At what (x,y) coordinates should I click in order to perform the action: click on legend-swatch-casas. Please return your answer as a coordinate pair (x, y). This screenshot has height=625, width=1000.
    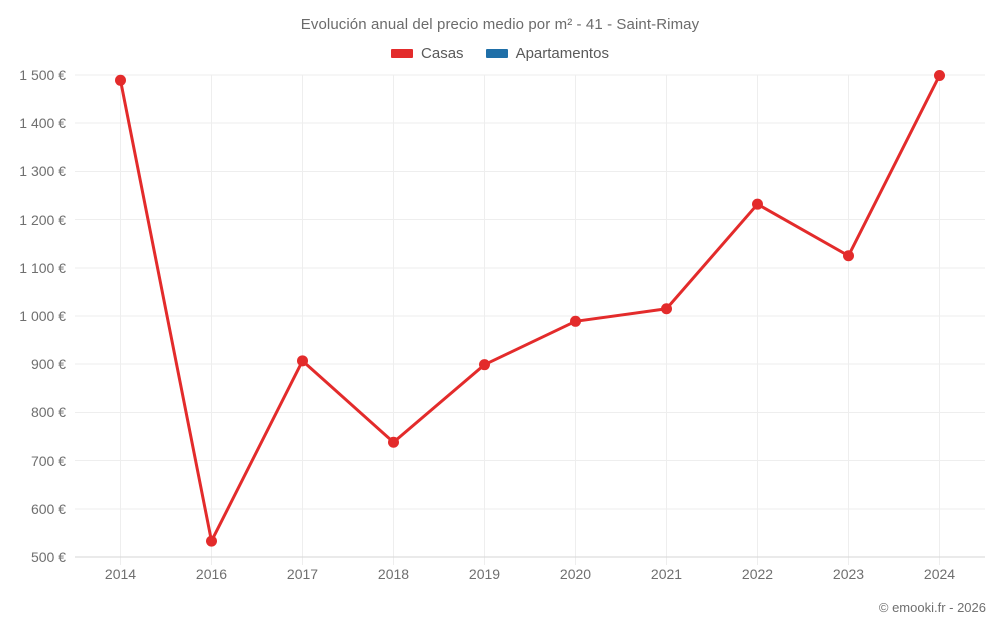
    Looking at the image, I should click on (402, 53).